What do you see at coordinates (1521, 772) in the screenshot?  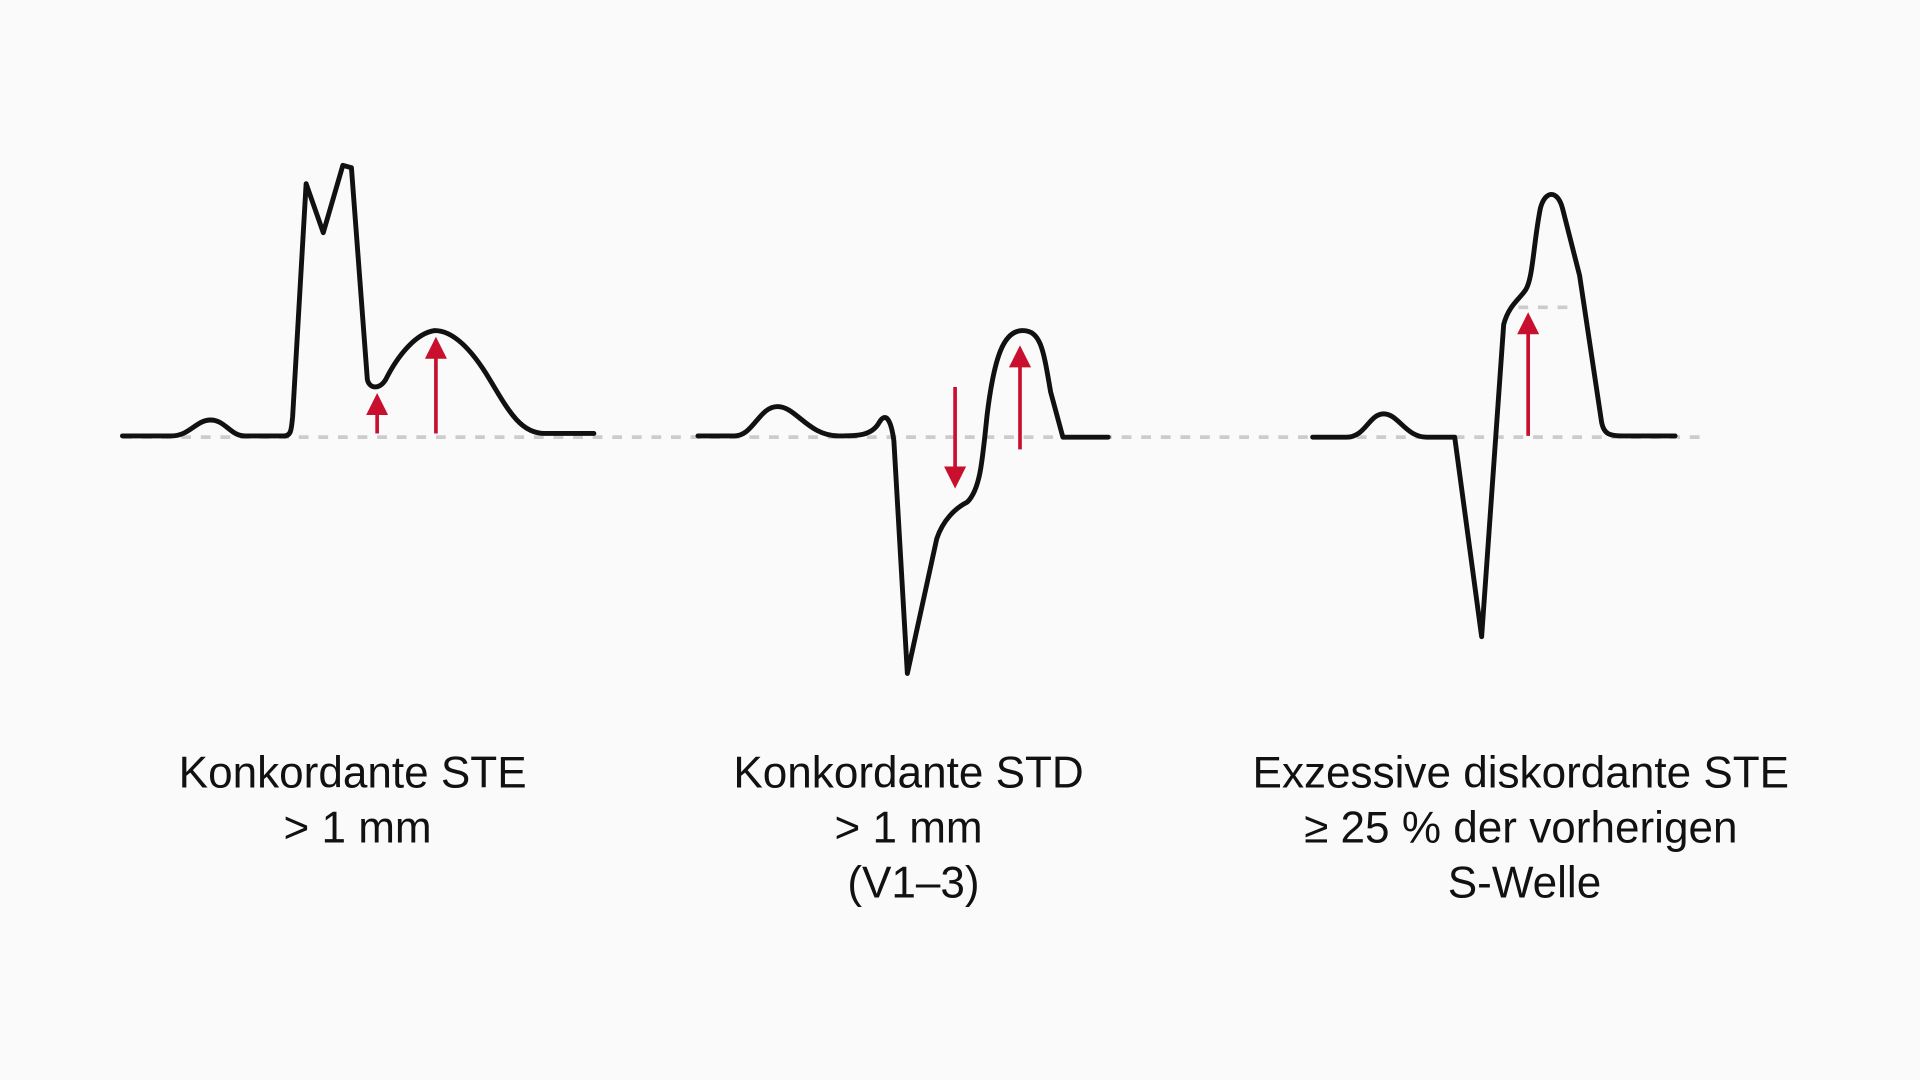 I see `caption-line: Exzessive diskordante STE` at bounding box center [1521, 772].